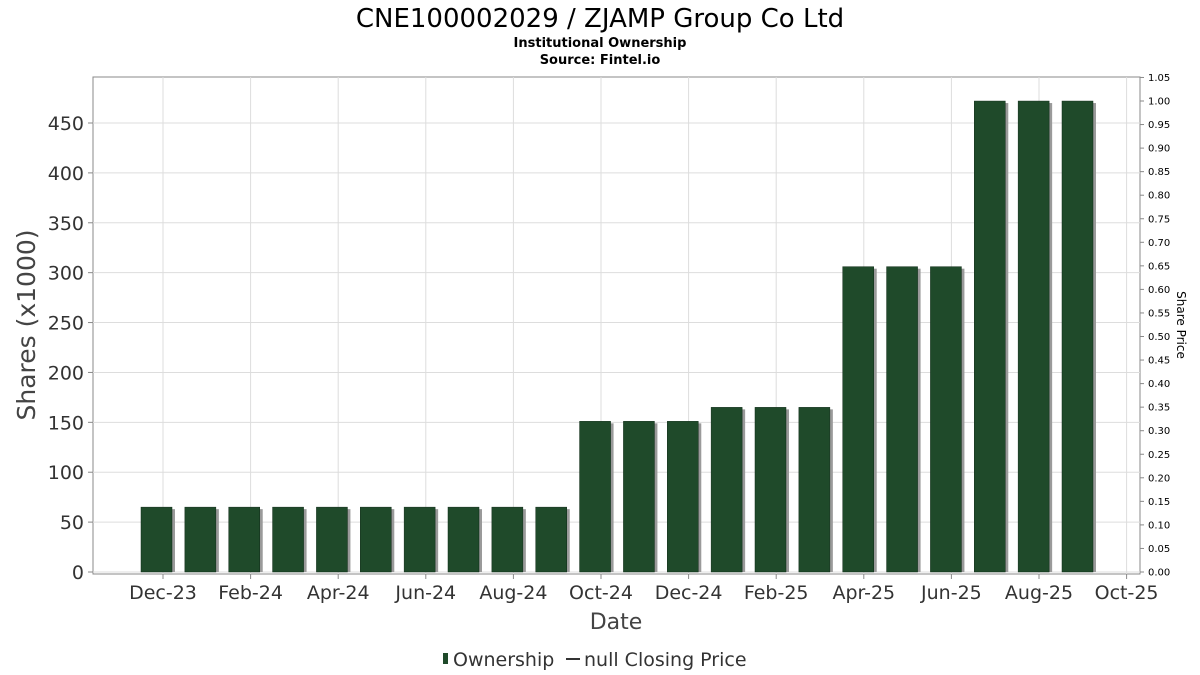 The width and height of the screenshot is (1200, 675). What do you see at coordinates (70, 348) in the screenshot?
I see `y-axis-ticks: 0 50 100 150 200 250 300 350 400 450` at bounding box center [70, 348].